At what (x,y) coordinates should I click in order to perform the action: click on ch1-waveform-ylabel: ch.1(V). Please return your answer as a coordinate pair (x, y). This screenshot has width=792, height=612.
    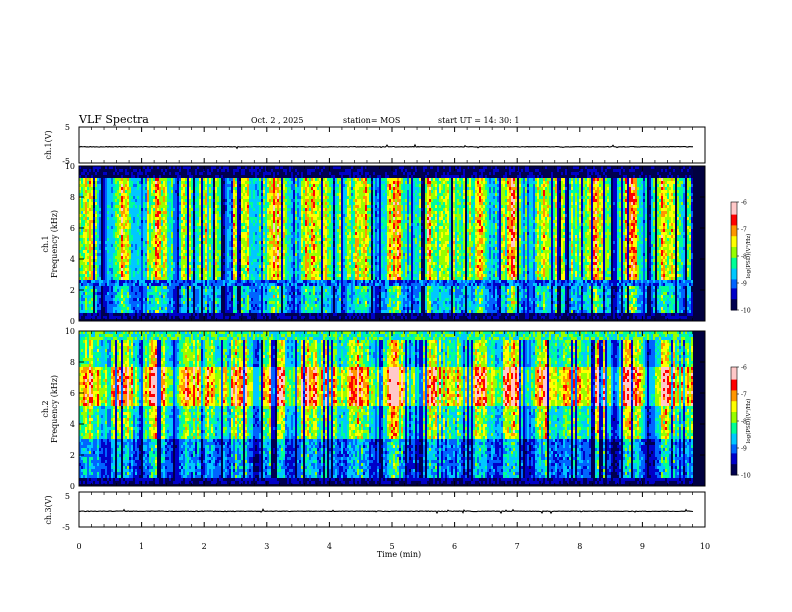
    Looking at the image, I should click on (48, 144).